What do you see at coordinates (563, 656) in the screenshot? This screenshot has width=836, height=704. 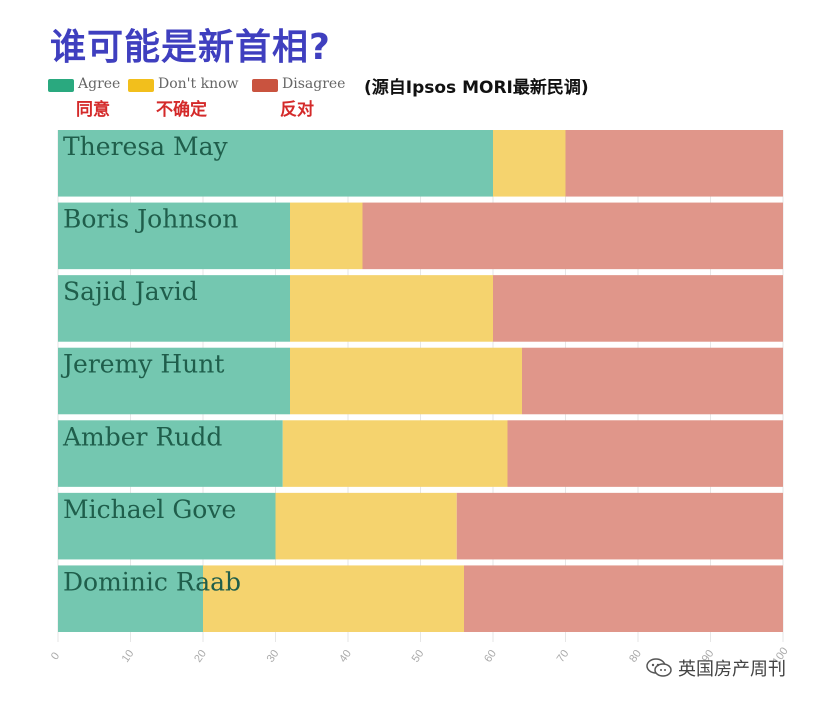 I see `x-tick-label: 70` at bounding box center [563, 656].